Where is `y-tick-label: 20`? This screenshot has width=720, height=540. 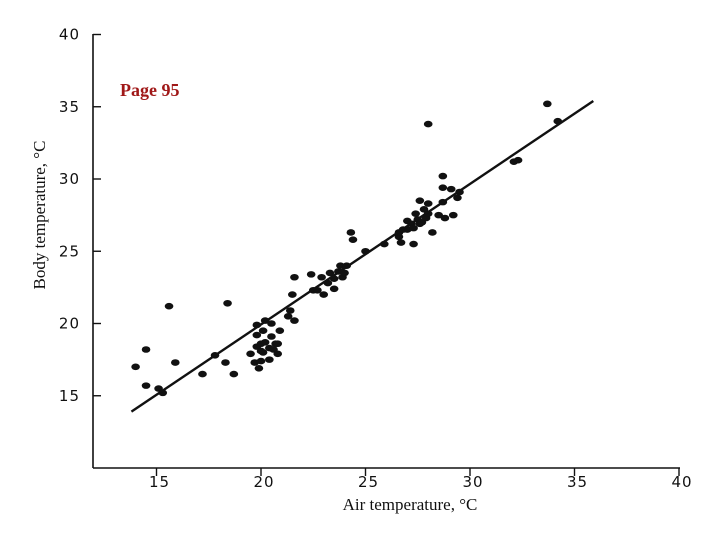 y-tick-label: 20 is located at coordinates (69, 324).